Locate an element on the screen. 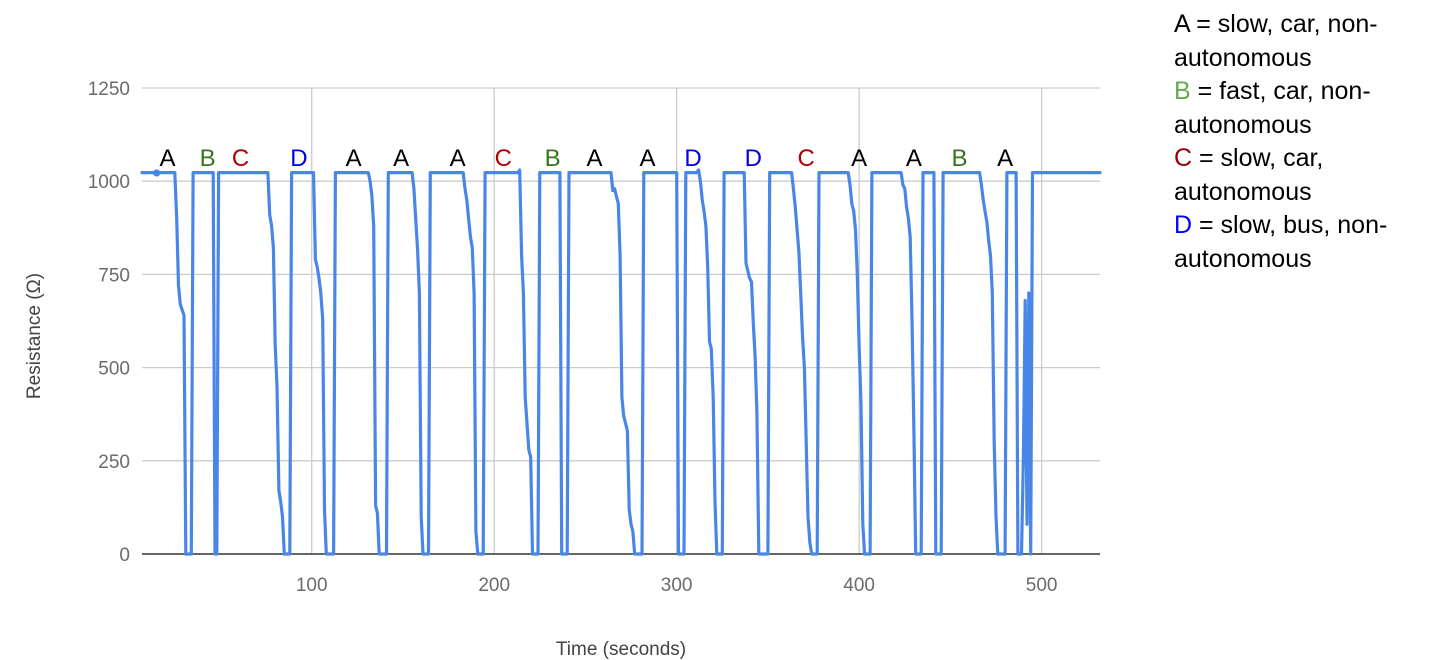 The image size is (1432, 660). legend-entry-d: D = slow, bus, non-autonomous is located at coordinates (1299, 242).